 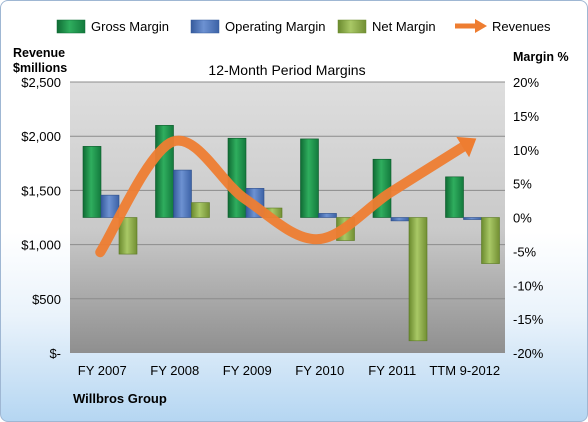 What do you see at coordinates (275, 26) in the screenshot?
I see `legend-label-operating: Operating Margin` at bounding box center [275, 26].